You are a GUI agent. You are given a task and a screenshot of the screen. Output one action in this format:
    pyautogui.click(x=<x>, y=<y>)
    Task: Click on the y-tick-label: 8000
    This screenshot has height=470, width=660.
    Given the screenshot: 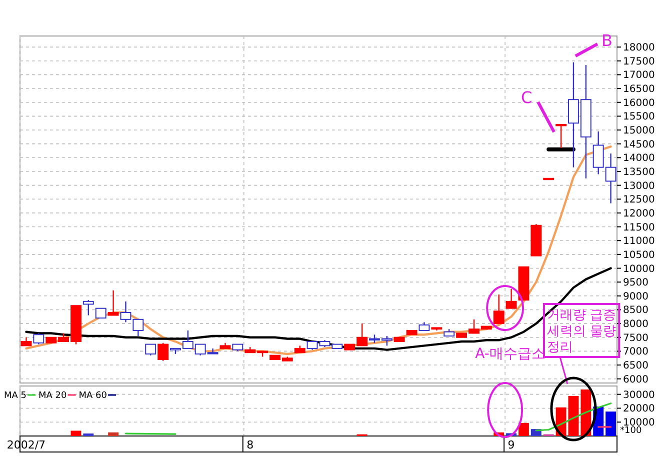 What is the action you would take?
    pyautogui.click(x=635, y=324)
    